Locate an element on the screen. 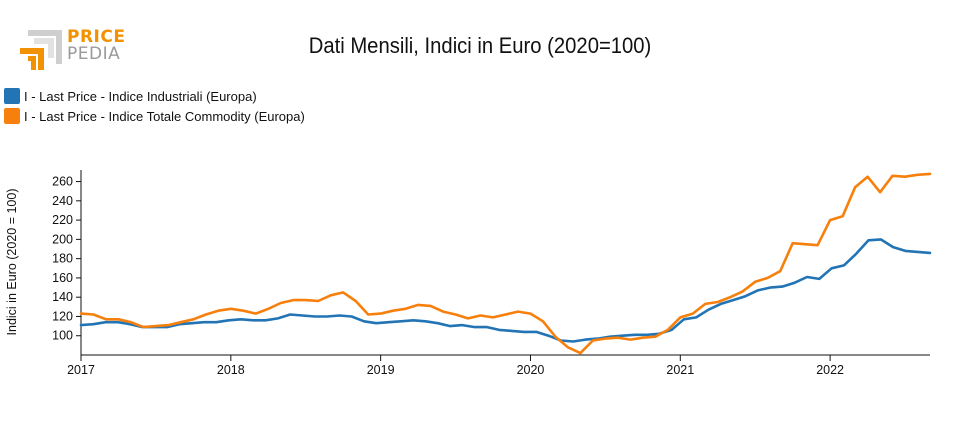  legend-swatch-totale-commodity is located at coordinates (12, 116).